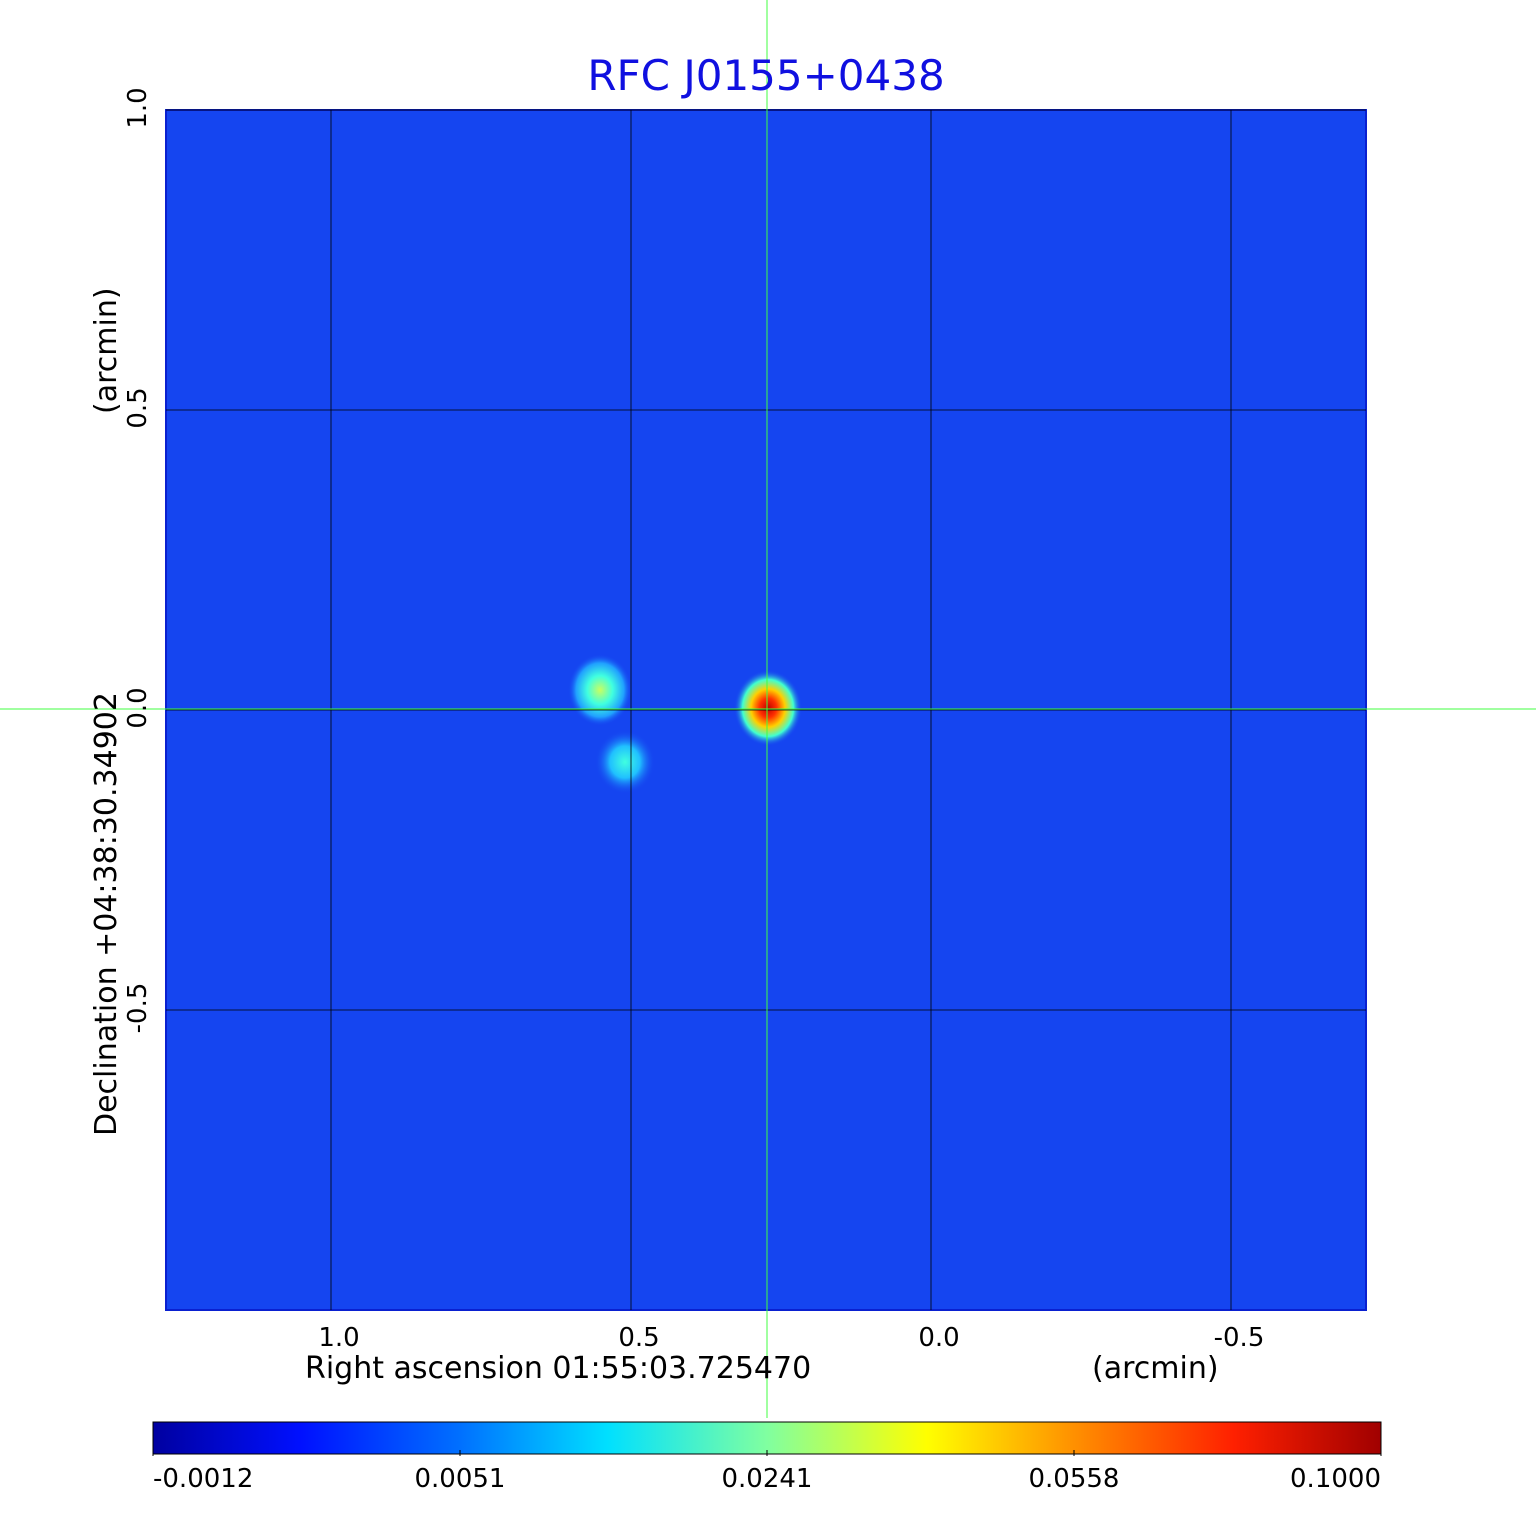 The height and width of the screenshot is (1515, 1536). What do you see at coordinates (638, 1338) in the screenshot?
I see `x-tick-label: 0.5` at bounding box center [638, 1338].